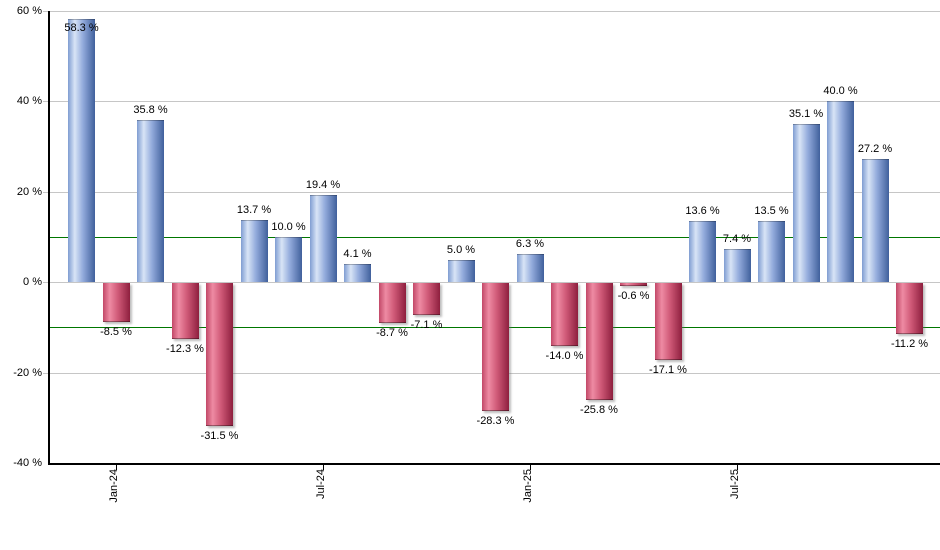 Image resolution: width=940 pixels, height=550 pixels. What do you see at coordinates (461, 249) in the screenshot?
I see `bar-value-label: 5.0 %` at bounding box center [461, 249].